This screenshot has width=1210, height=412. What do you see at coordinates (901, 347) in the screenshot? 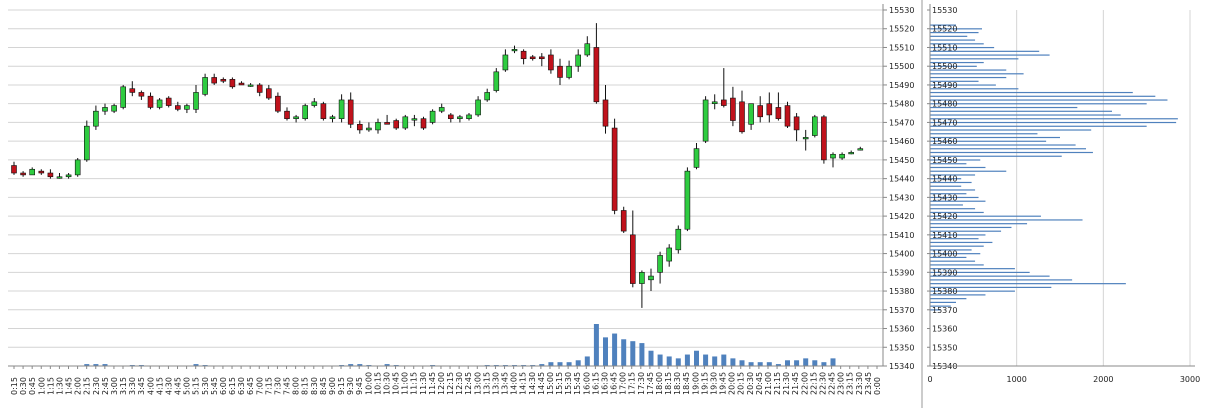
I see `main-y-tick-label: 15350` at bounding box center [901, 347].